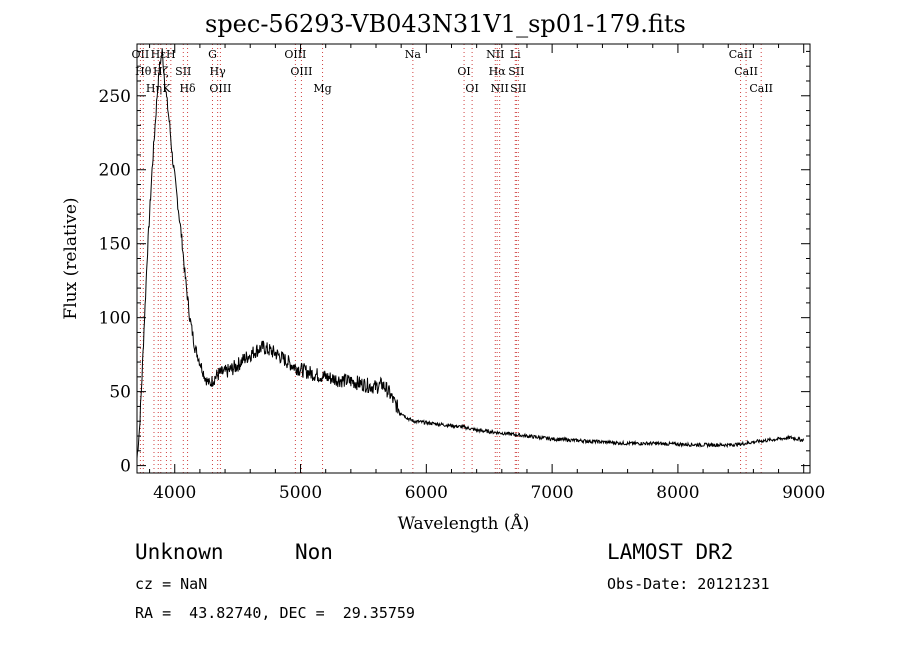 The image size is (900, 650). I want to click on line-label-7: SII, so click(183, 71).